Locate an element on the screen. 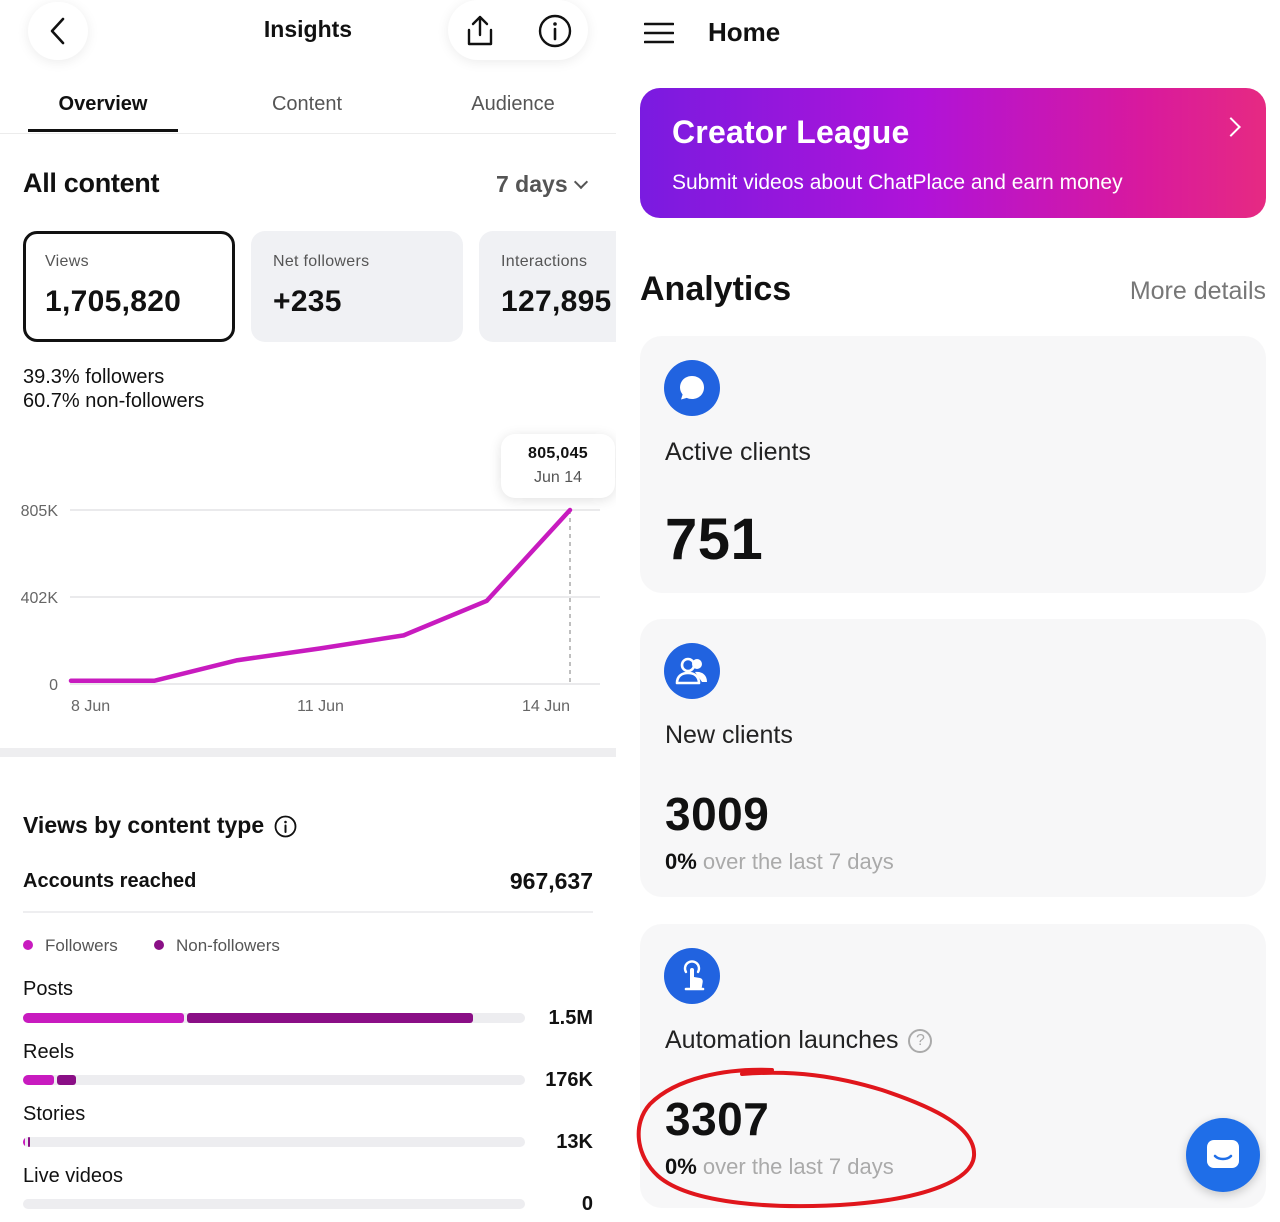 This screenshot has width=1280, height=1222. content-type-value: 1.5M is located at coordinates (570, 1018).